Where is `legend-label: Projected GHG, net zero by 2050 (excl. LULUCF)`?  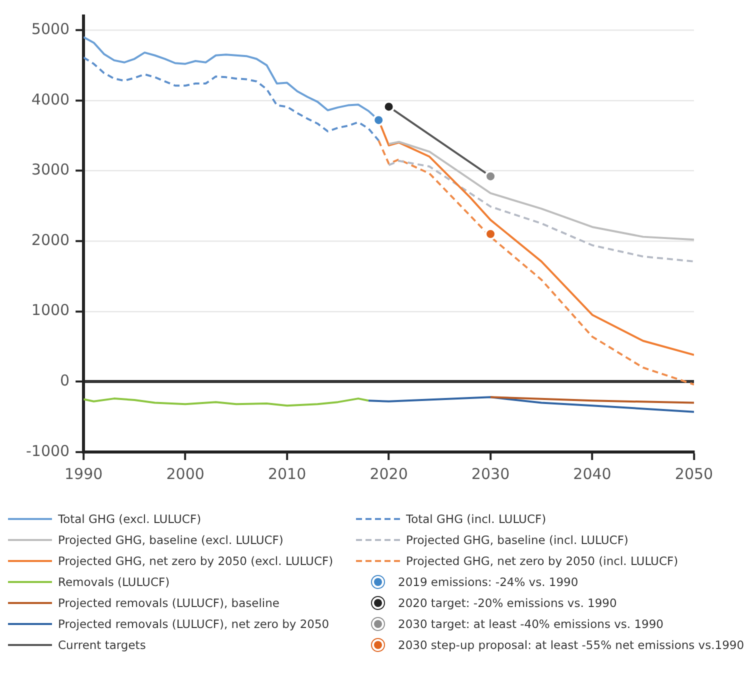 legend-label: Projected GHG, net zero by 2050 (excl. LULUCF) is located at coordinates (196, 561).